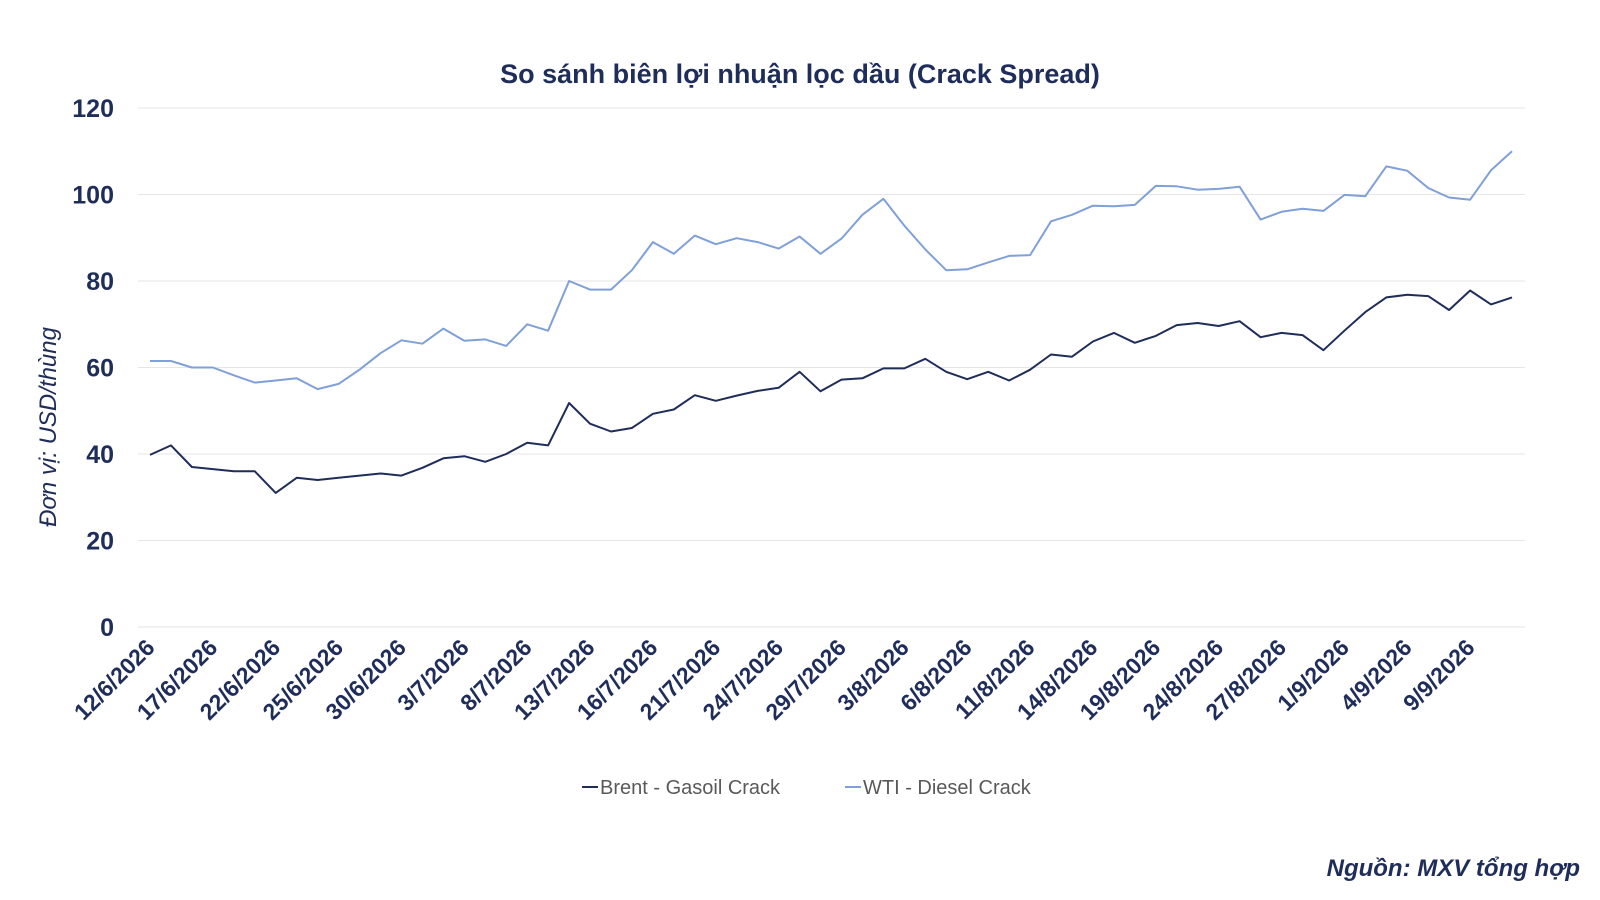 The height and width of the screenshot is (900, 1600). What do you see at coordinates (100, 282) in the screenshot?
I see `y-tick-label: 80` at bounding box center [100, 282].